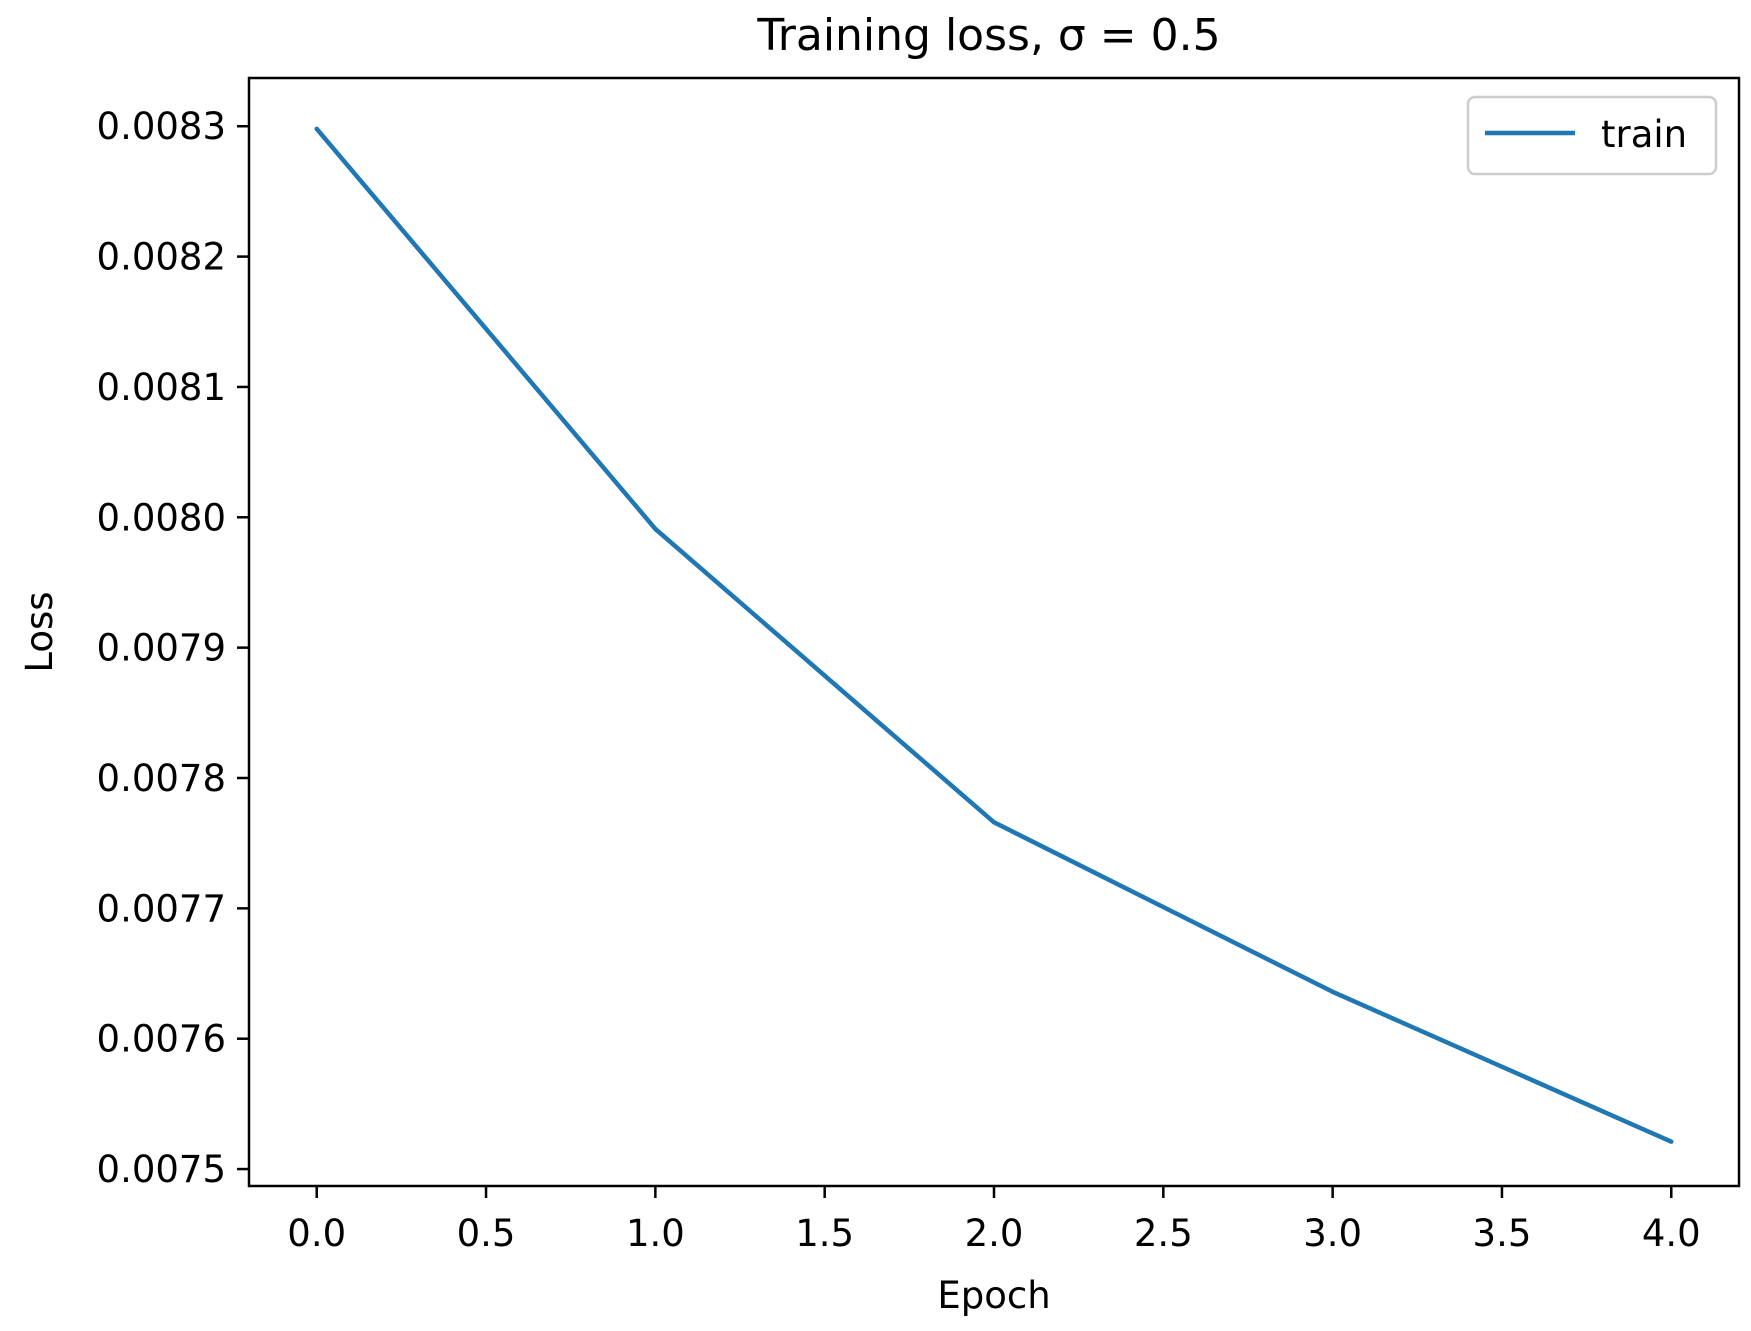 The width and height of the screenshot is (1751, 1331). I want to click on y-tick-label: 0.0076, so click(161, 1039).